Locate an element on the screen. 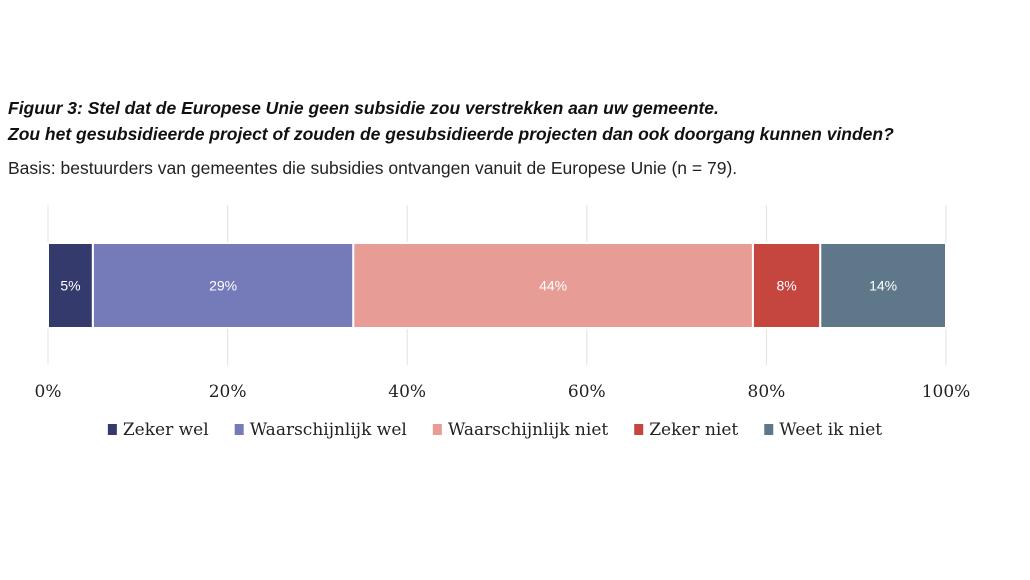  bar-segment-weet-ik-niet is located at coordinates (883, 285).